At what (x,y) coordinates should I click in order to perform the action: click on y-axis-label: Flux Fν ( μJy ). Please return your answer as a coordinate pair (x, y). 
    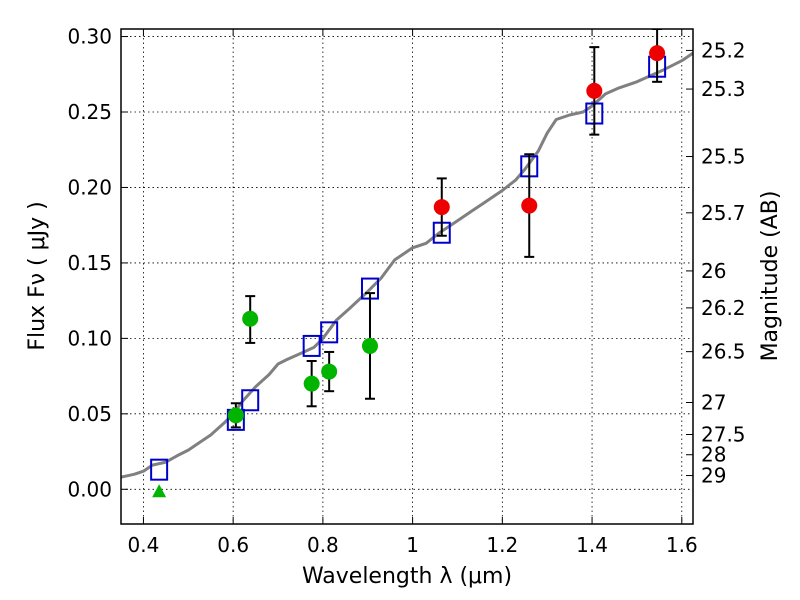
    Looking at the image, I should click on (37, 275).